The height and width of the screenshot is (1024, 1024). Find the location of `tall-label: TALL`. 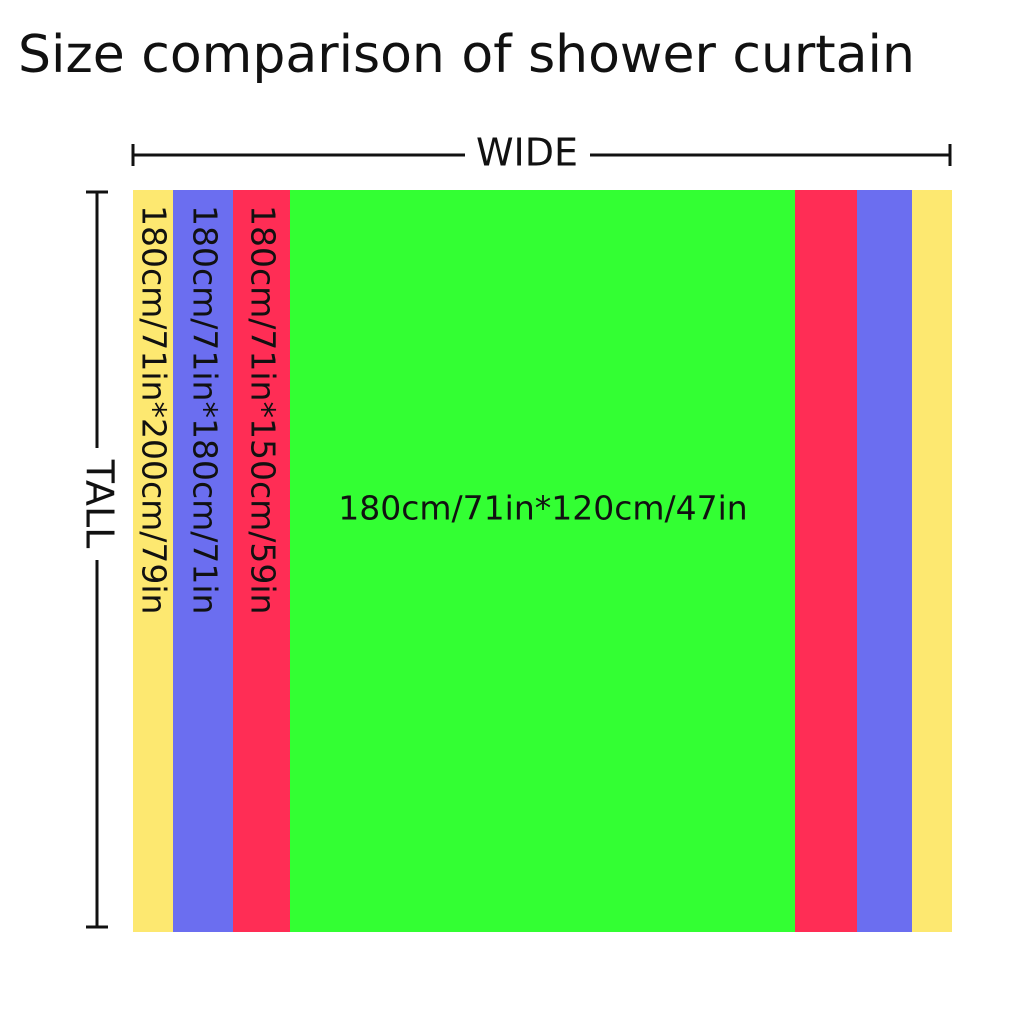

tall-label: TALL is located at coordinates (100, 504).